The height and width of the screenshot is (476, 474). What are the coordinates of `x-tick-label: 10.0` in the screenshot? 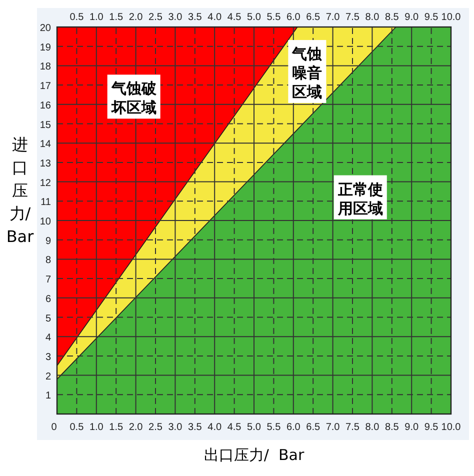 It's located at (451, 427).